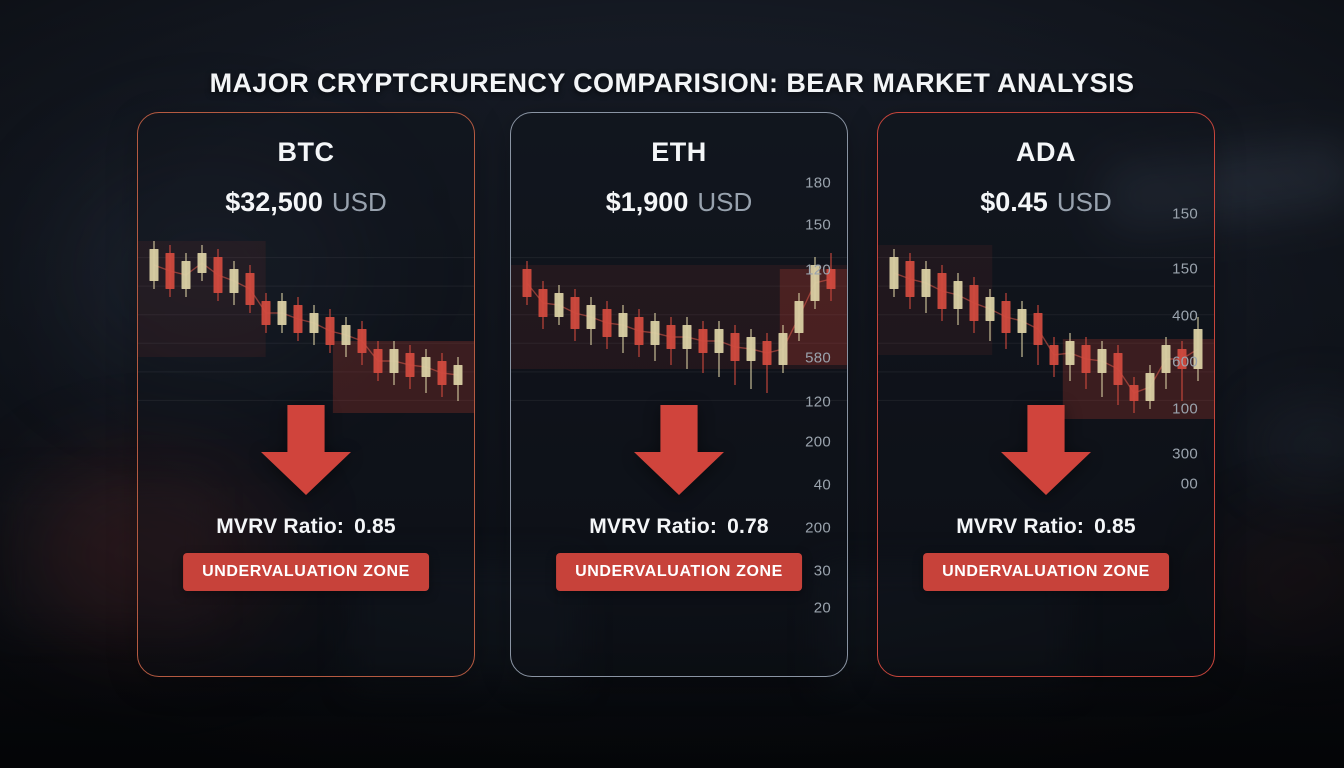 The image size is (1344, 768). What do you see at coordinates (748, 526) in the screenshot?
I see `mvrv-value: 0.78` at bounding box center [748, 526].